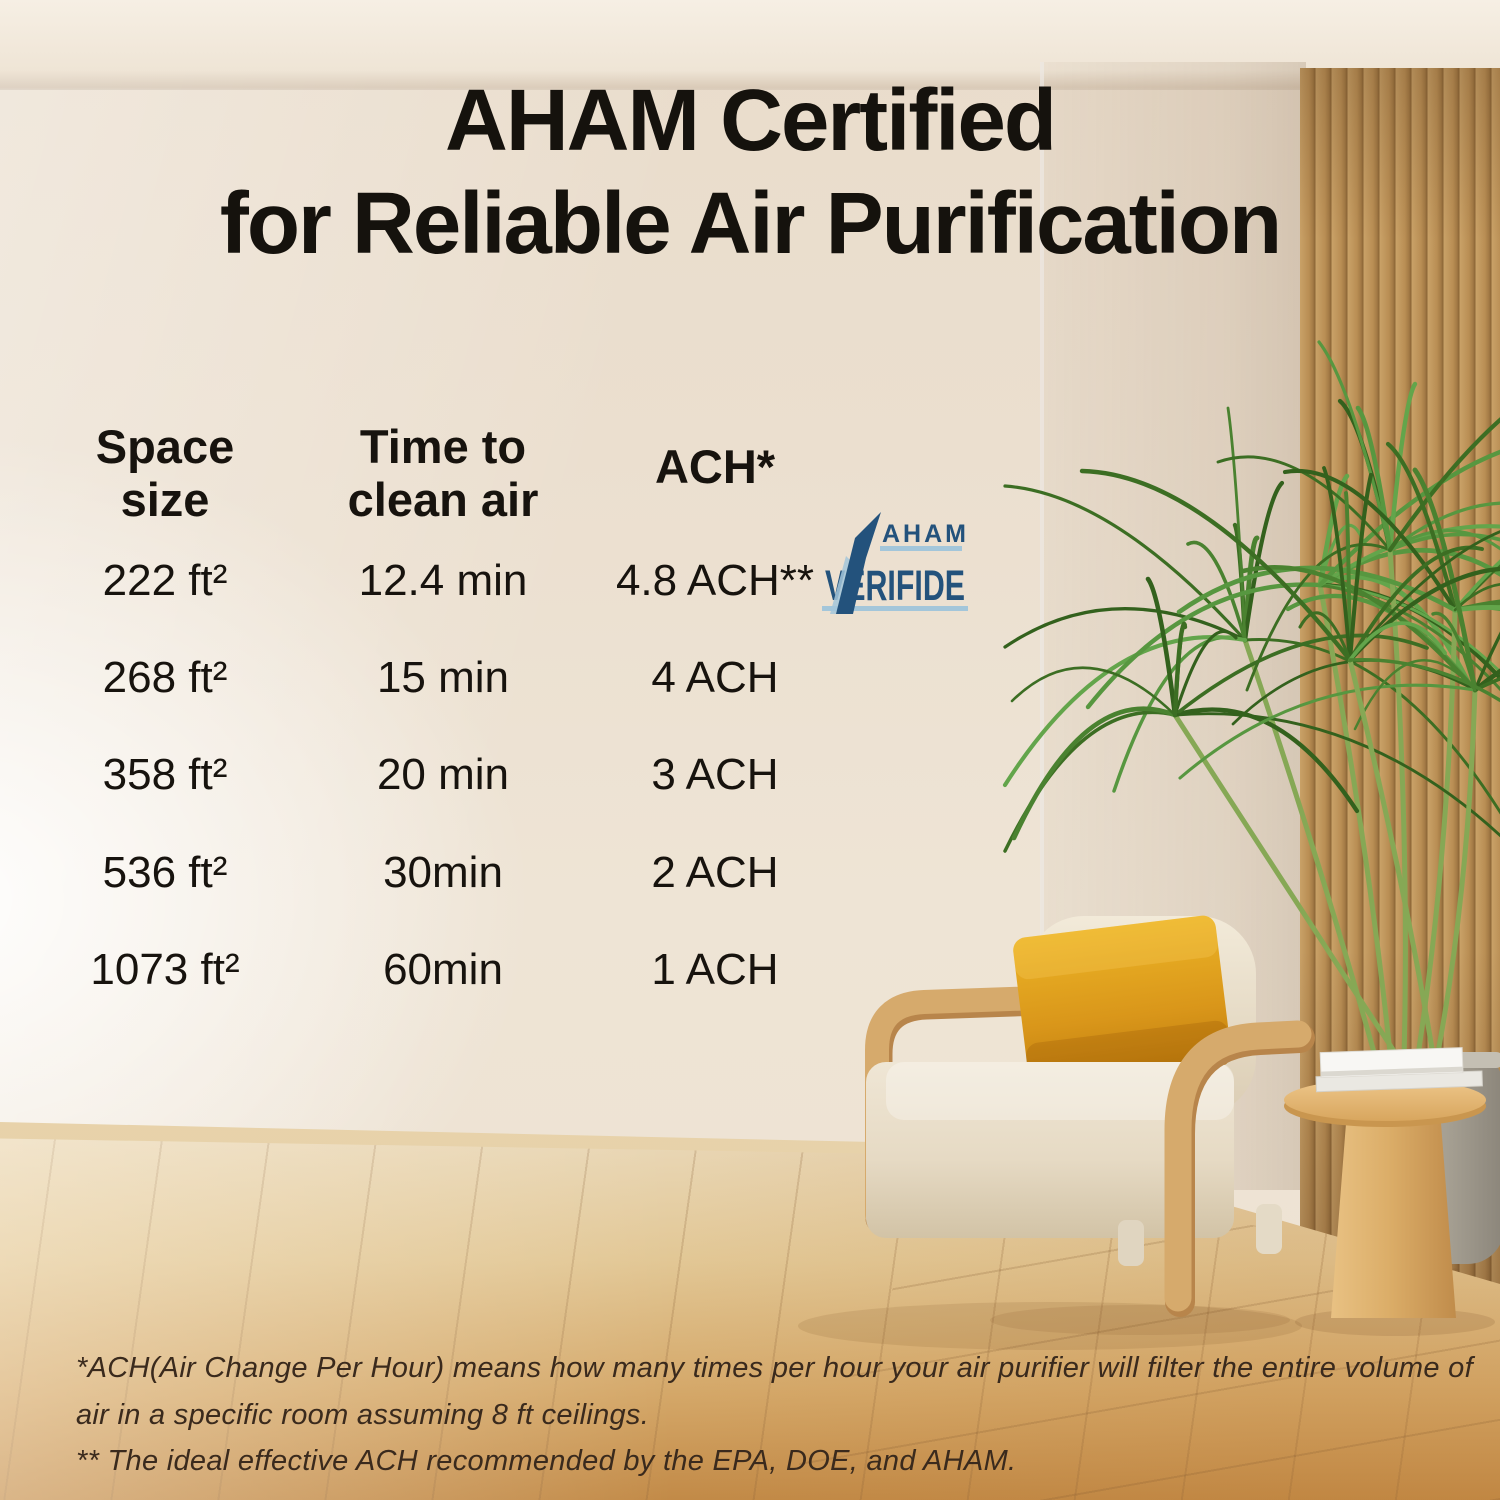 The width and height of the screenshot is (1500, 1500). Describe the element at coordinates (715, 677) in the screenshot. I see `ach-value: 4 ACH` at that location.